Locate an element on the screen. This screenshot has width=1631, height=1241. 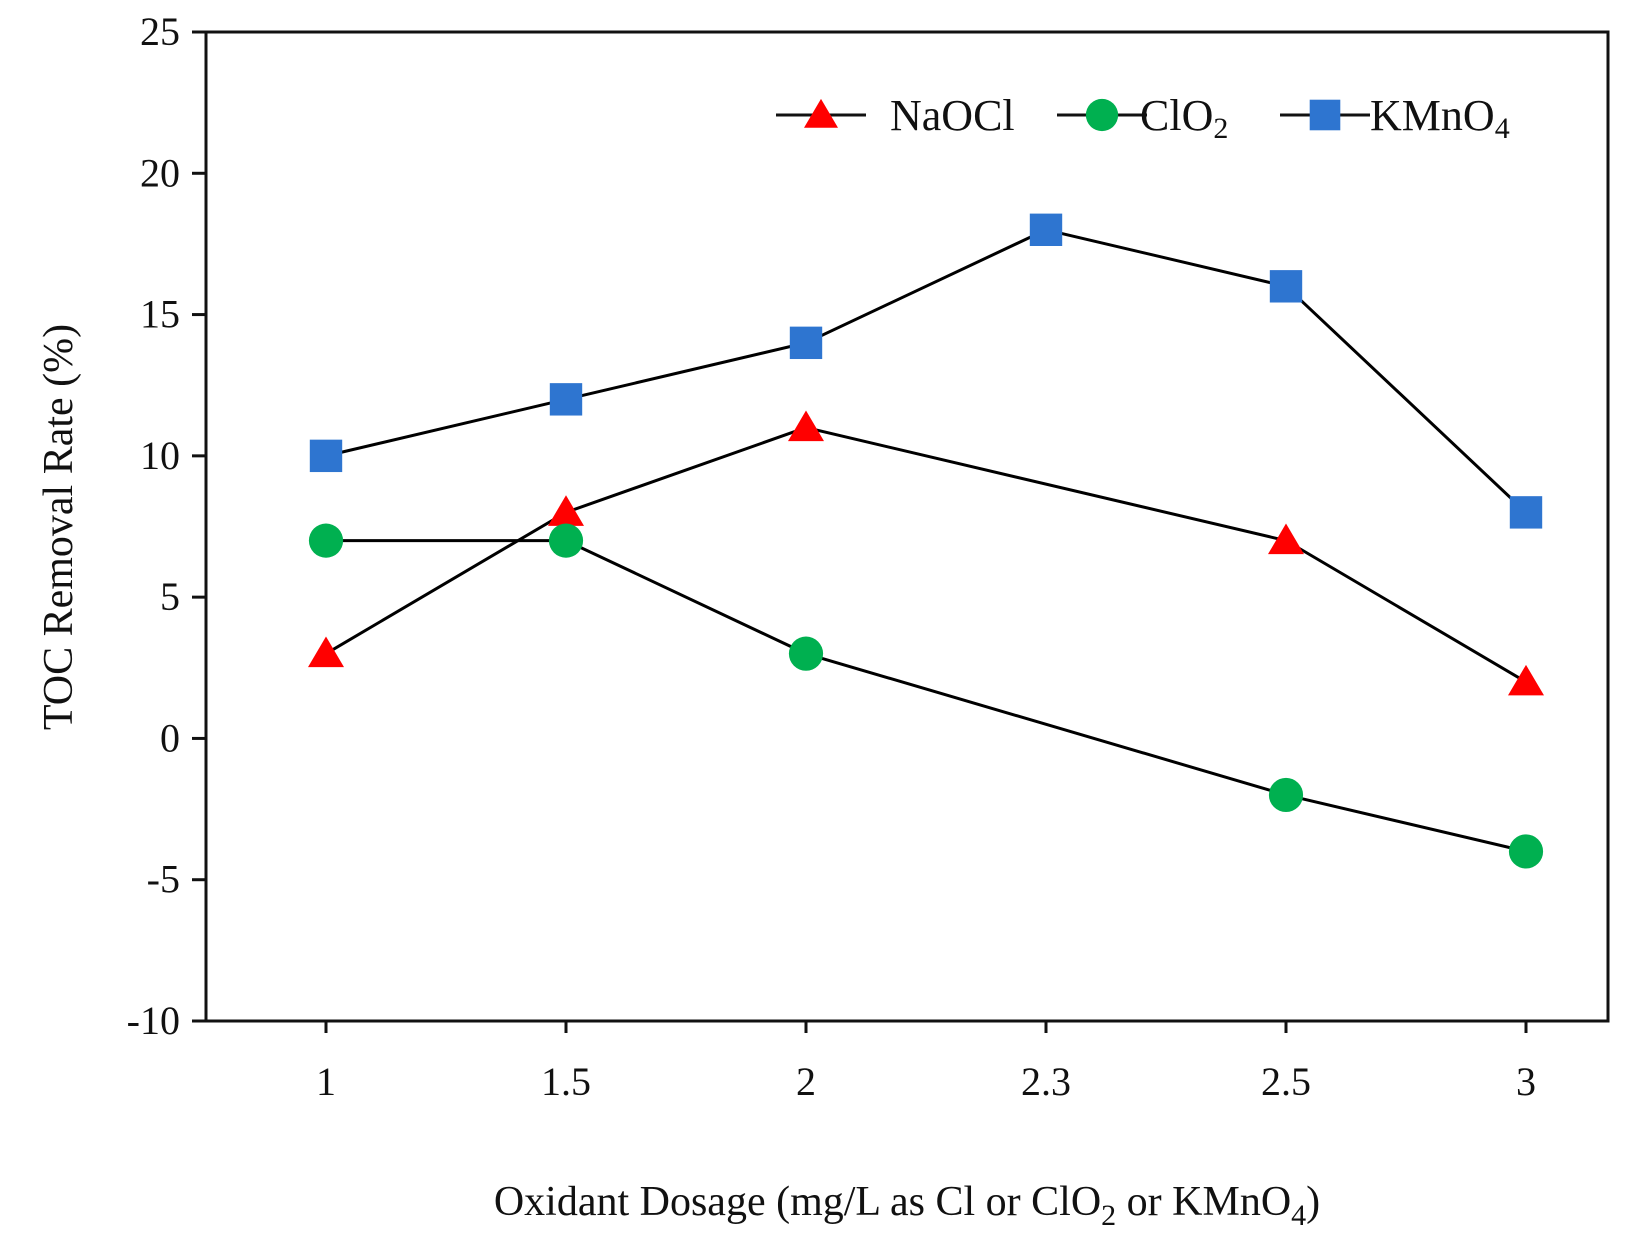
y-tick-label: 15 is located at coordinates (160, 314).